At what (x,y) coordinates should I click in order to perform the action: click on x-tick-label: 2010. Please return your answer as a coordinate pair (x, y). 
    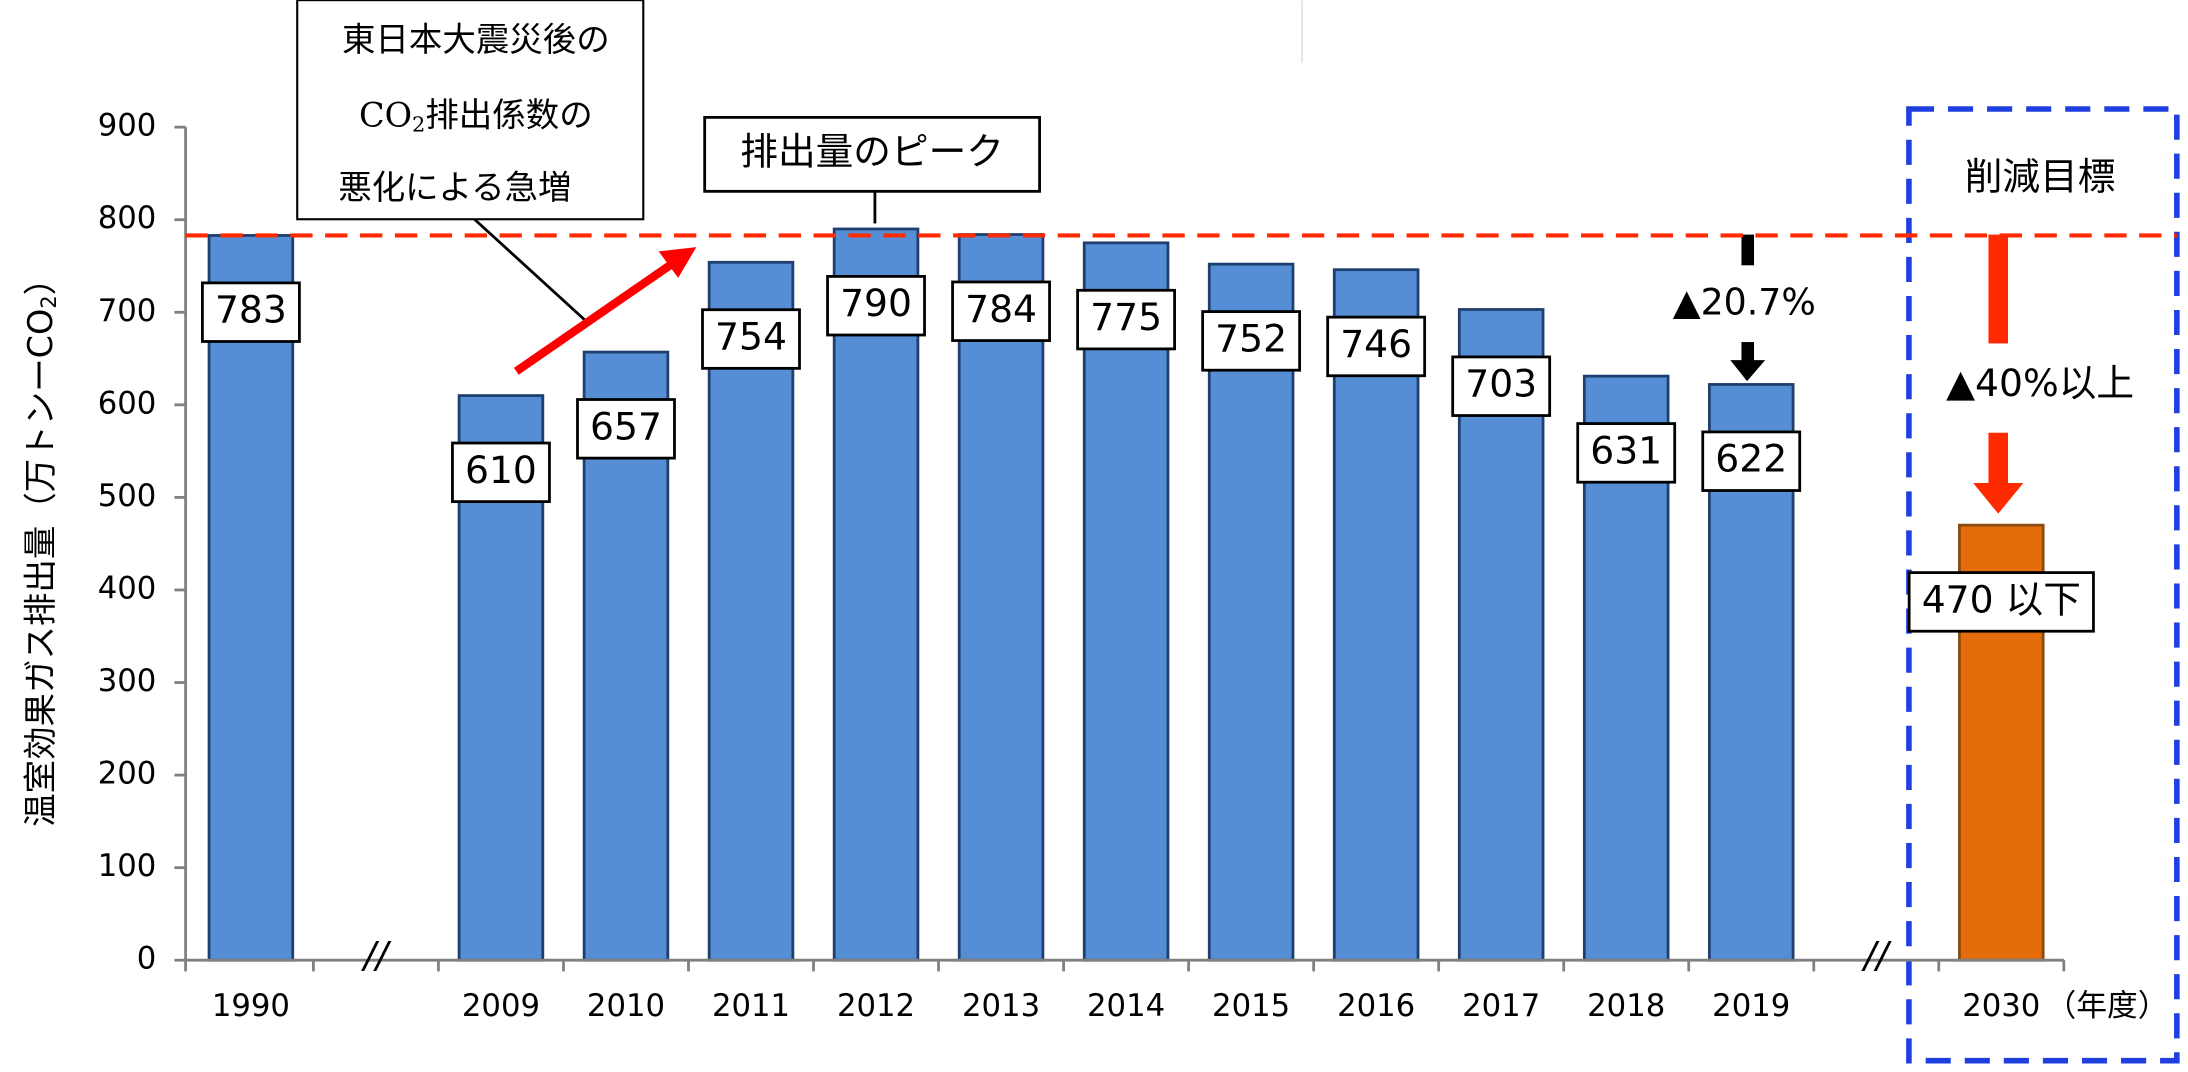
    Looking at the image, I should click on (626, 1006).